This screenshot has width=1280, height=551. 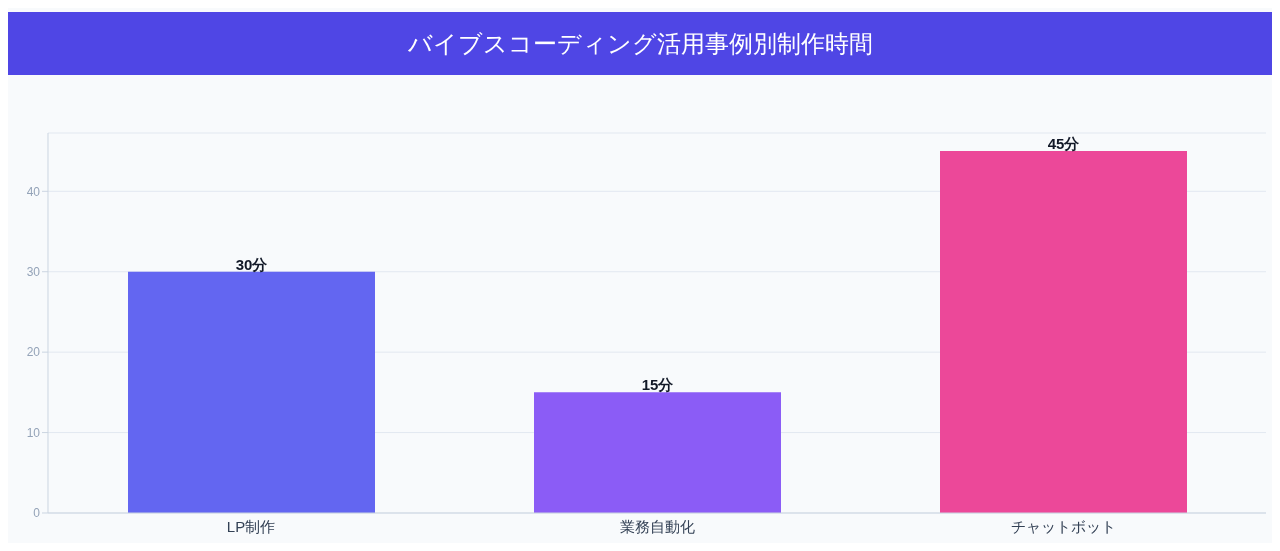 I want to click on x-tick-label: 業務自動化, so click(x=657, y=526).